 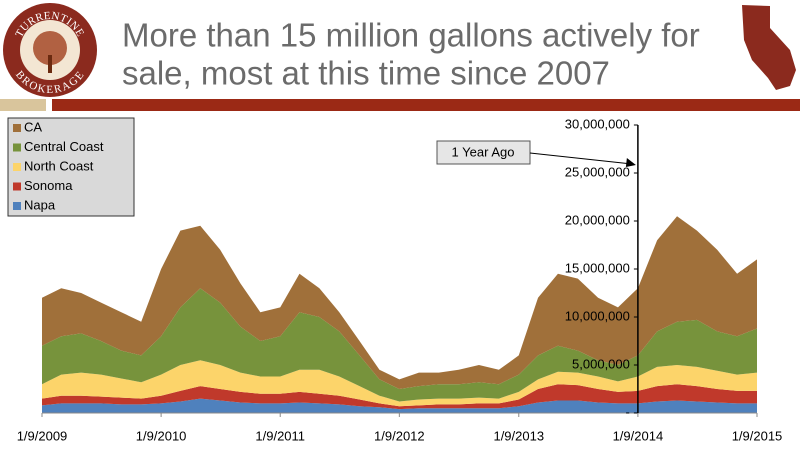 What do you see at coordinates (426, 105) in the screenshot?
I see `header-bar` at bounding box center [426, 105].